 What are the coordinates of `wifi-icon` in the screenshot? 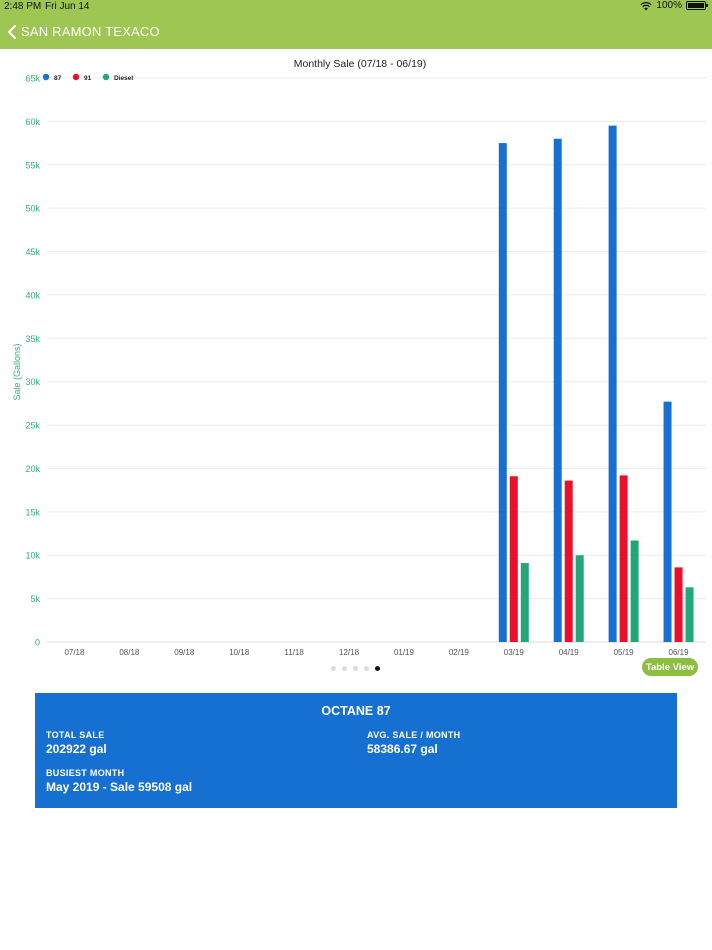 It's located at (646, 5).